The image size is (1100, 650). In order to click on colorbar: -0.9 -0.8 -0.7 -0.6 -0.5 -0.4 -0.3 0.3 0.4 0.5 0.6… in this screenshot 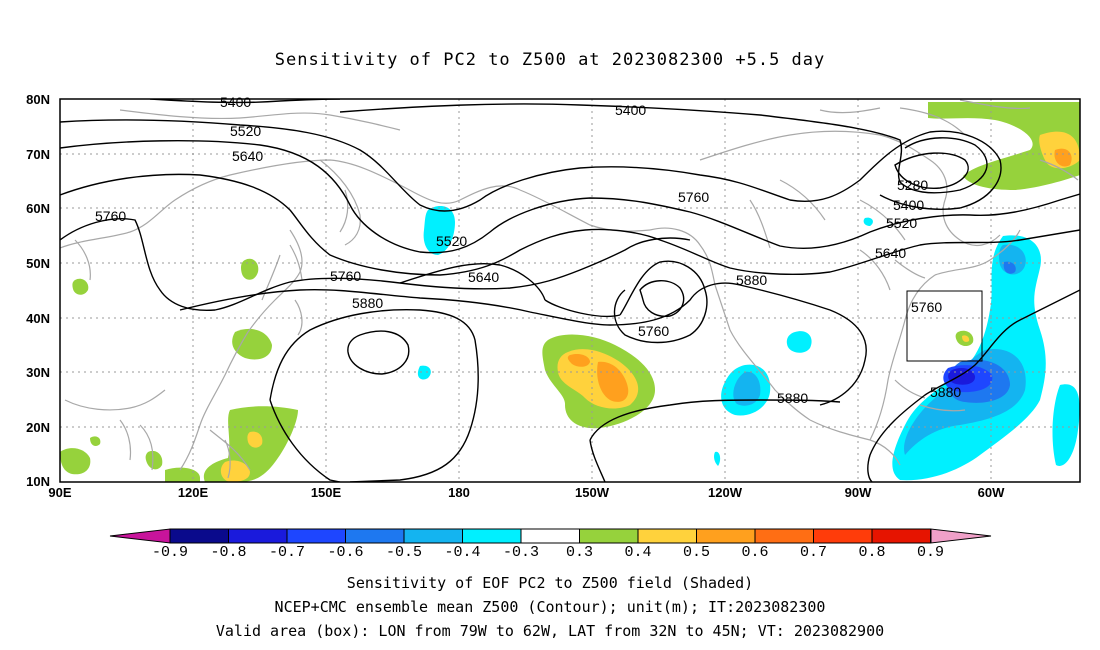, I will do `click(550, 544)`.